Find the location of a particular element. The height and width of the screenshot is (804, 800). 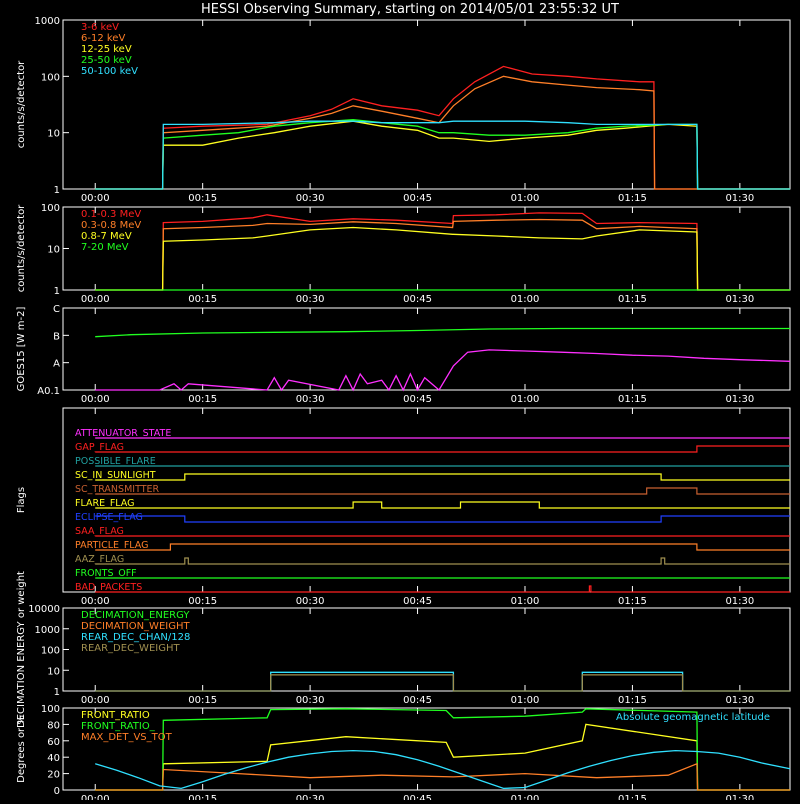

y-tick-label: 60 is located at coordinates (53, 742).